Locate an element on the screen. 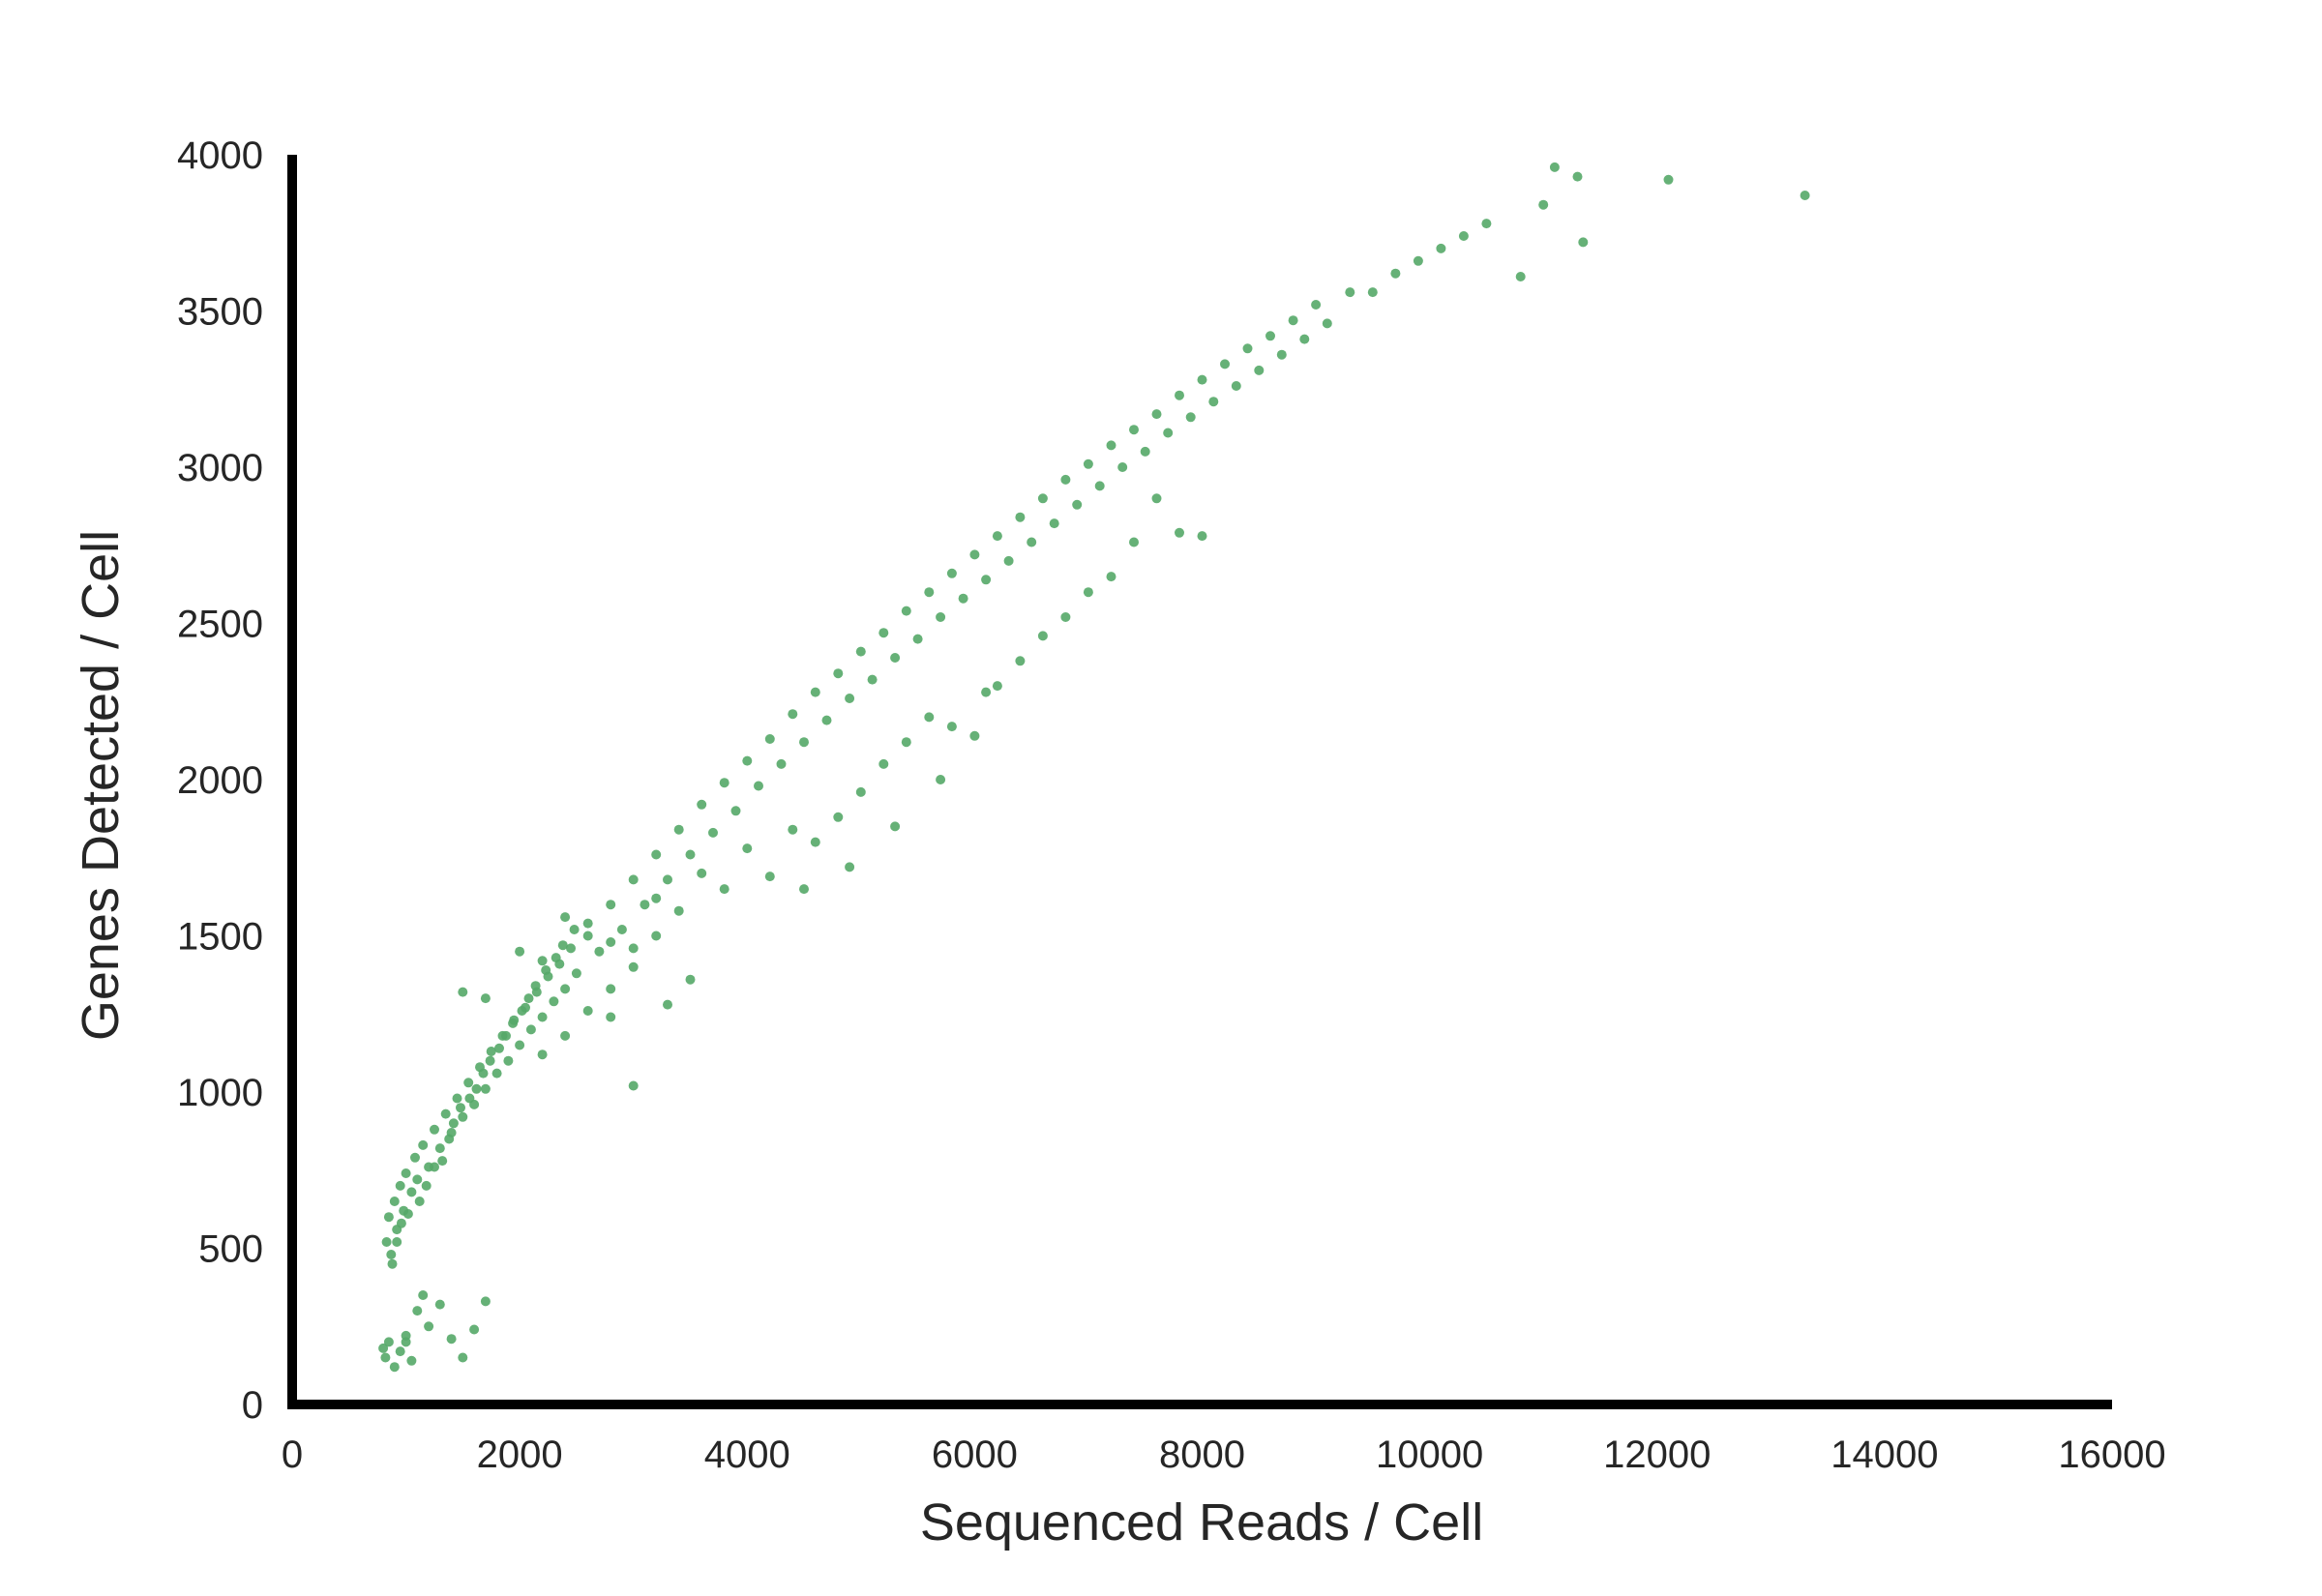 This screenshot has height=1596, width=2322. y-tick-label: 2000 is located at coordinates (220, 780).